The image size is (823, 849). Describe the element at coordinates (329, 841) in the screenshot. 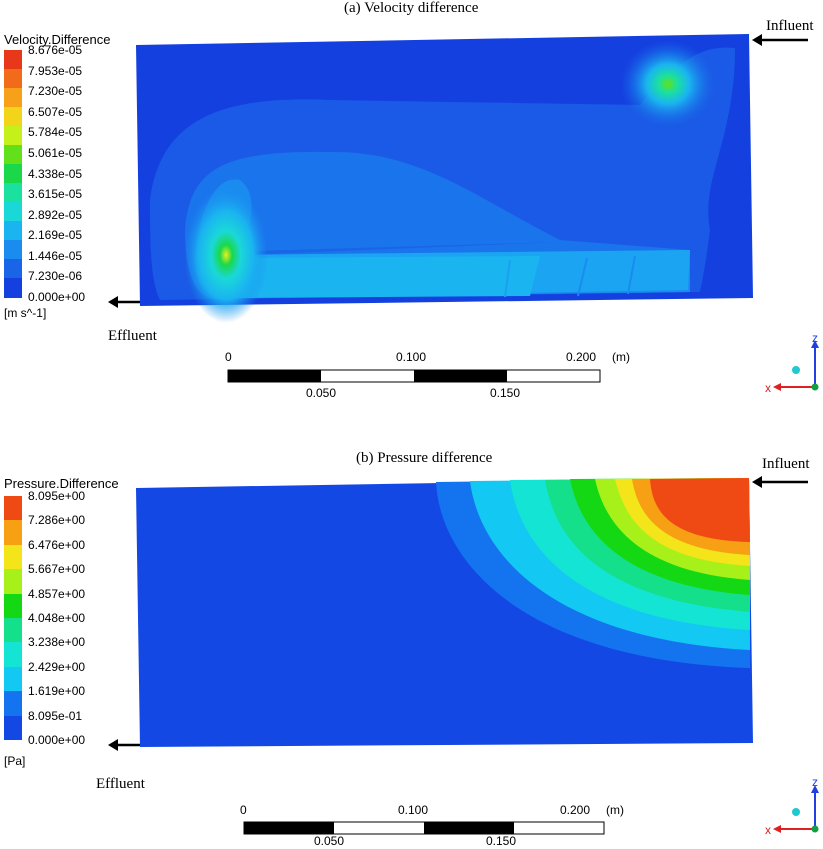

I see `scale-b-label-0050: 0.050` at that location.